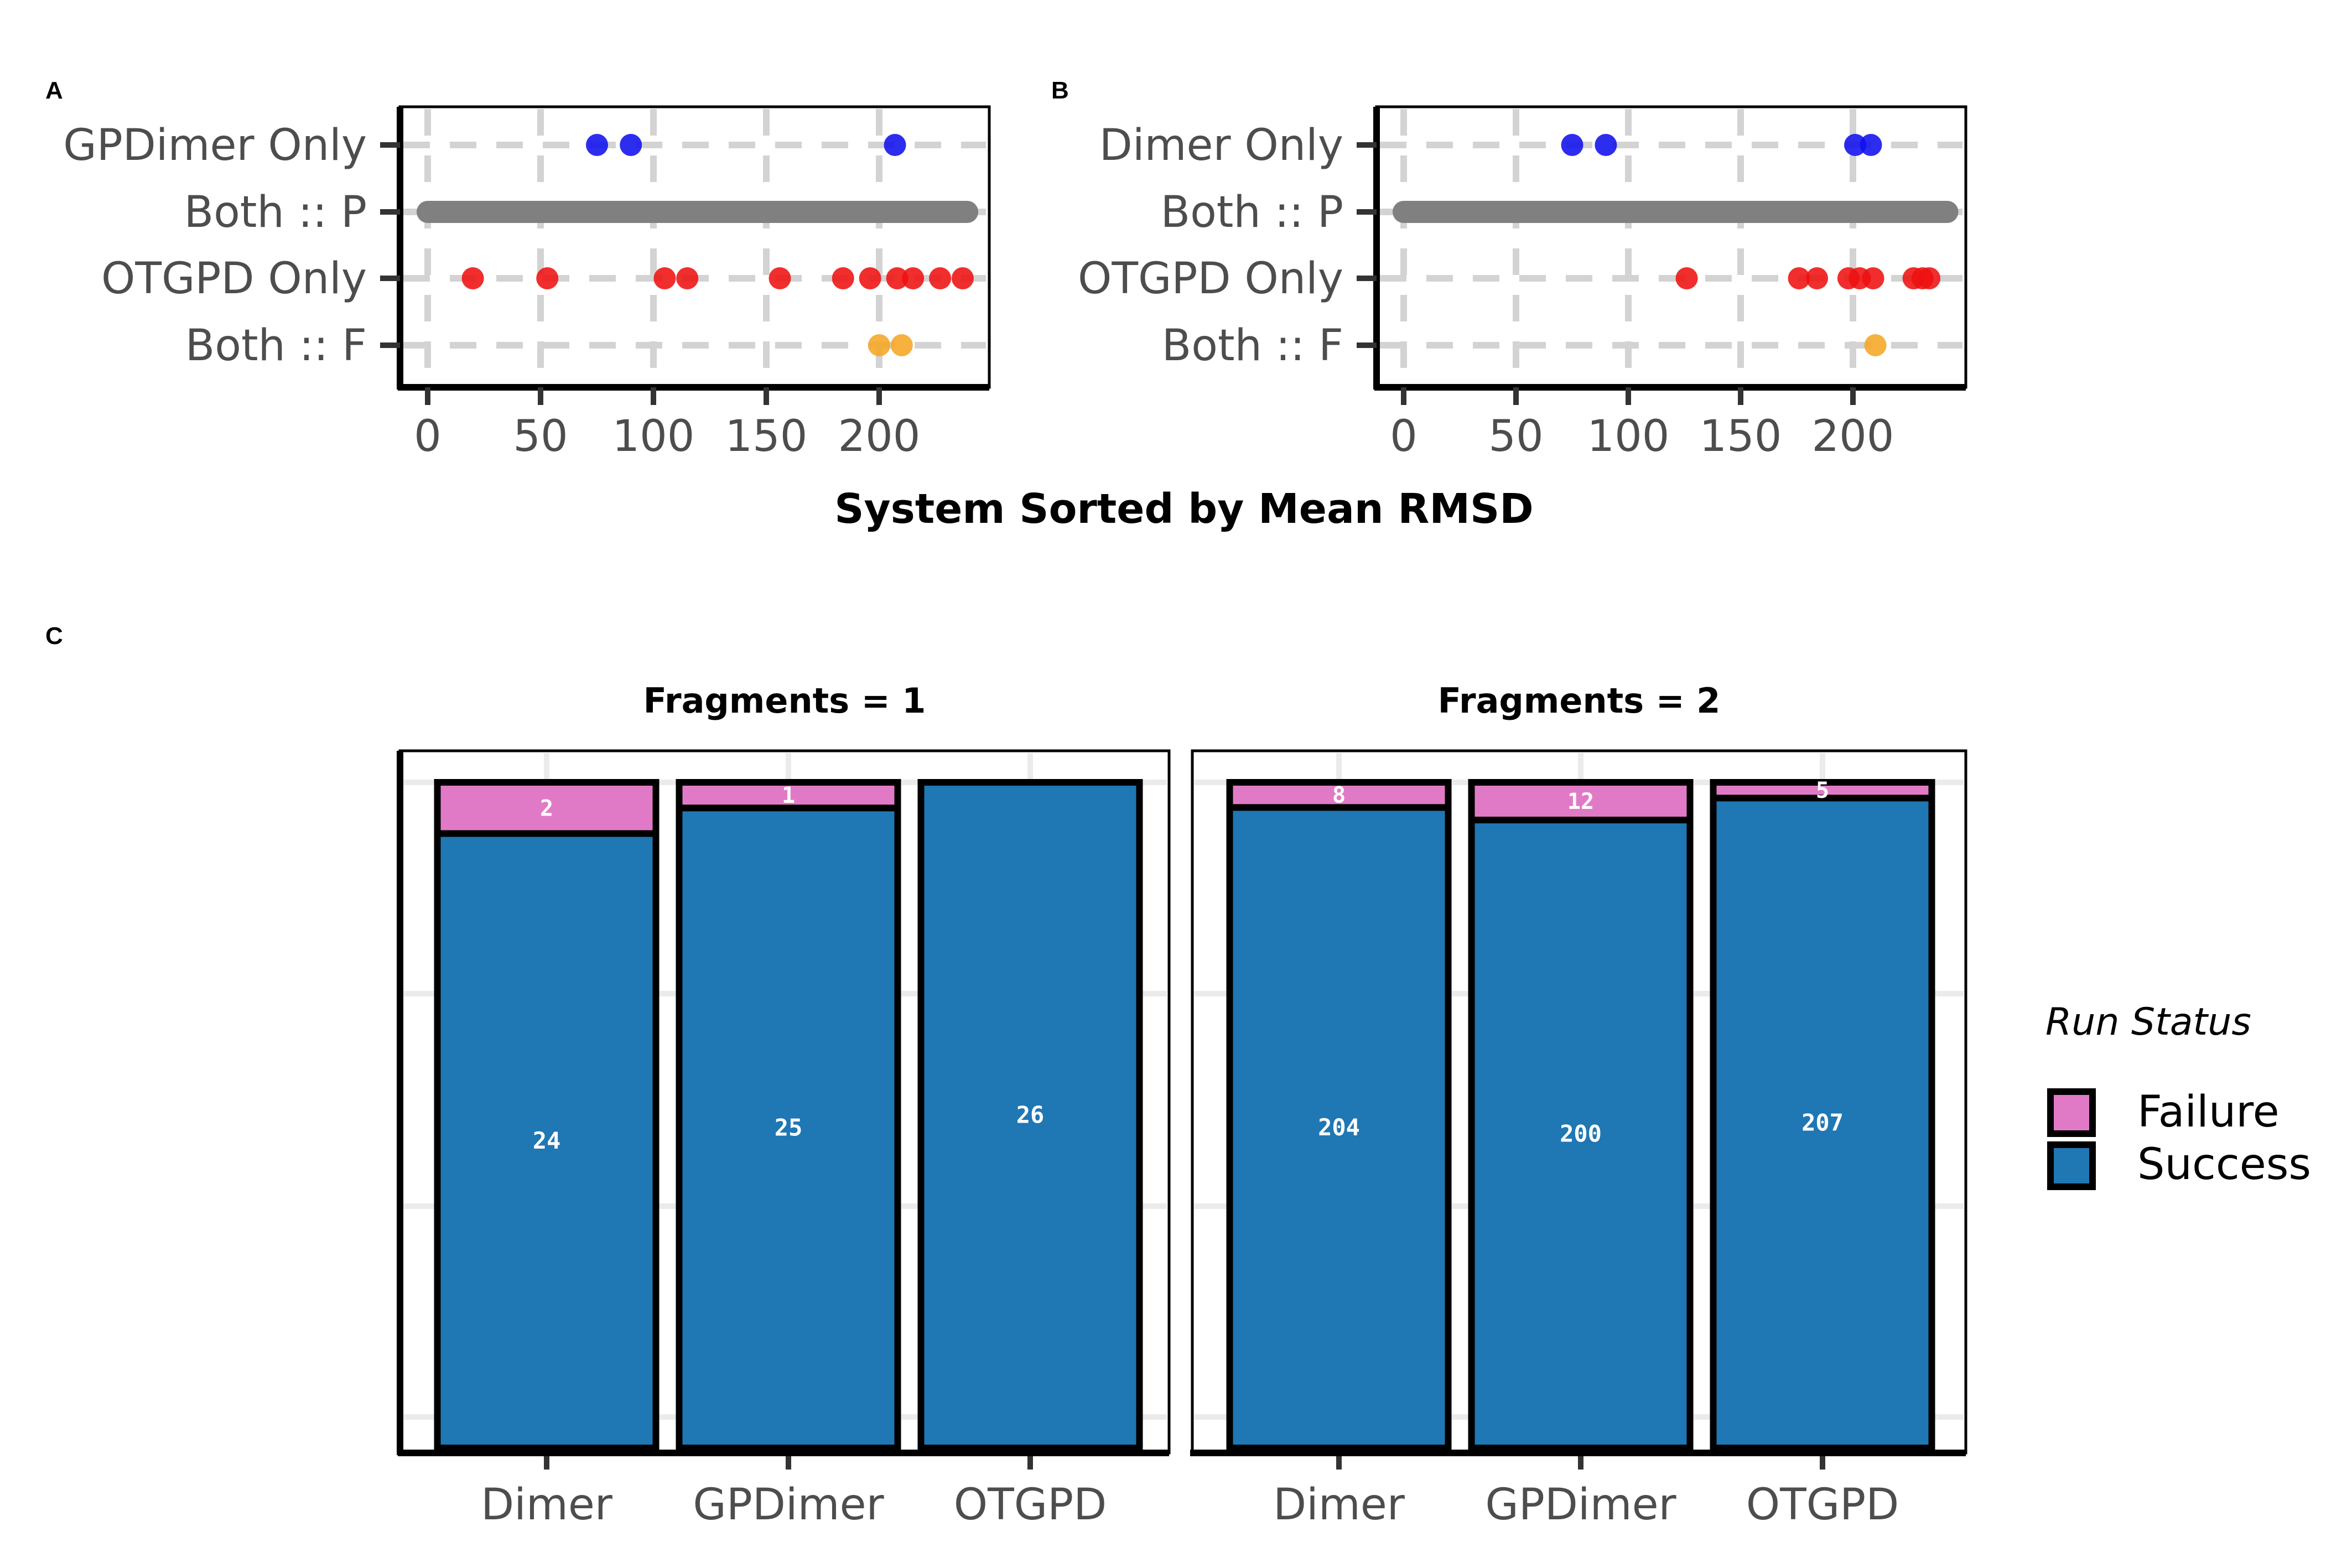 The width and height of the screenshot is (2352, 1568). Describe the element at coordinates (1210, 279) in the screenshot. I see `panel-b-y-tick-label: OTGPD Only` at that location.